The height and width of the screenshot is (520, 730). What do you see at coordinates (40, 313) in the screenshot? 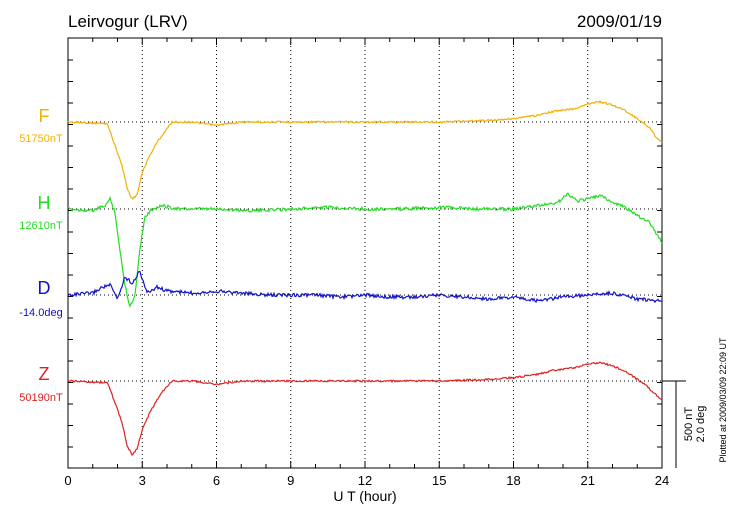
I see `baseline-label-d: -14.0deg` at bounding box center [40, 313].